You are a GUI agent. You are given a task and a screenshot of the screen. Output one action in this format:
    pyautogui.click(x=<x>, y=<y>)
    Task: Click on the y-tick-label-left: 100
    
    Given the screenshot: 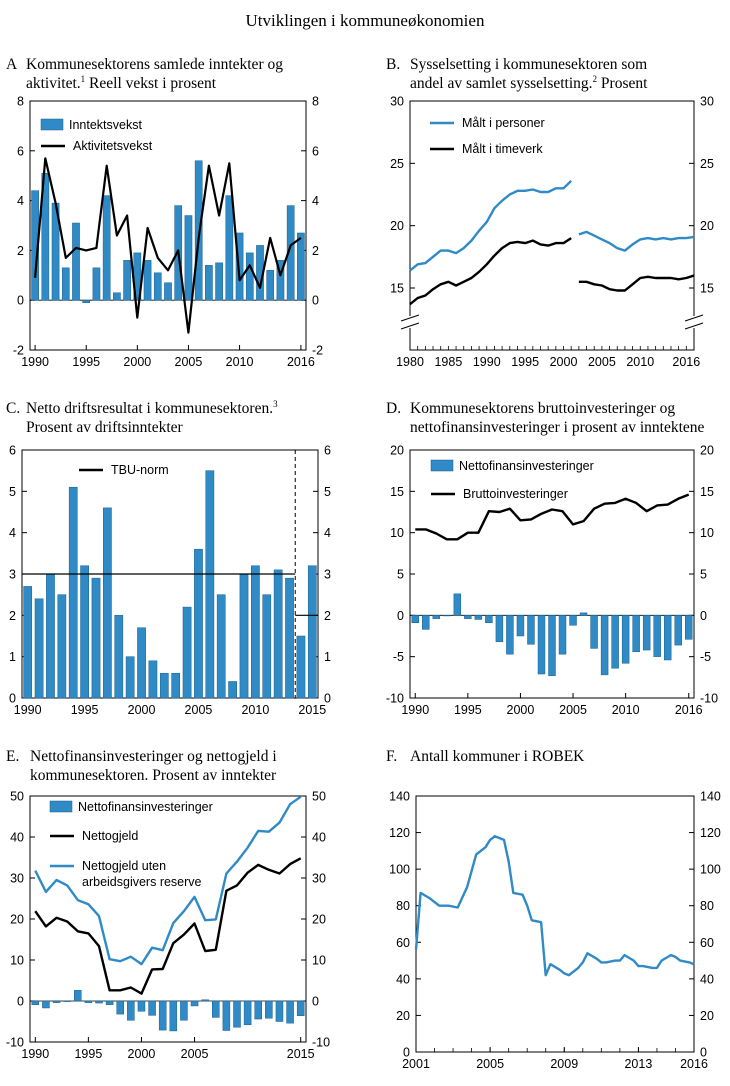 What is the action you would take?
    pyautogui.click(x=399, y=870)
    